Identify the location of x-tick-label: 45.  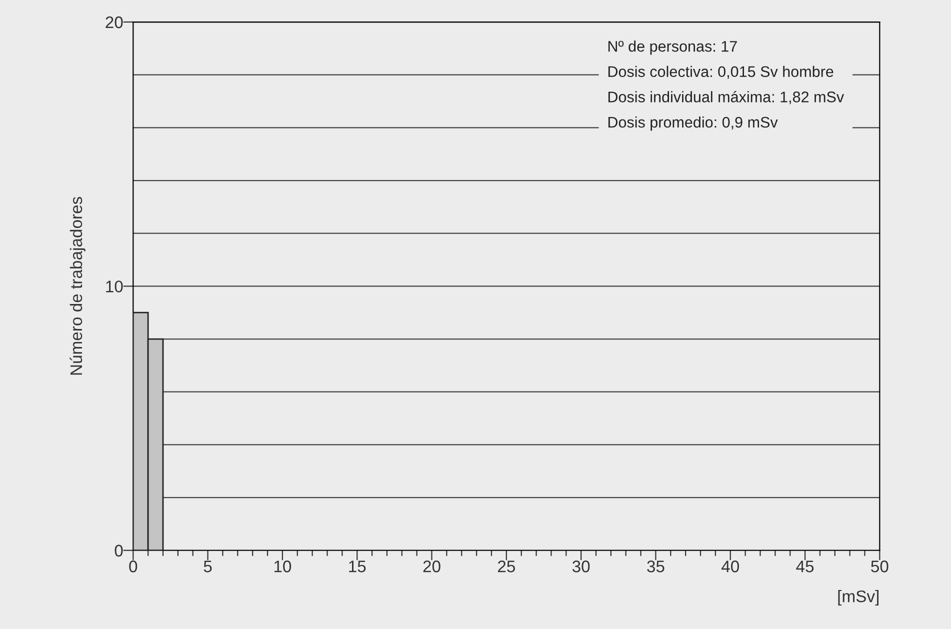
(805, 566).